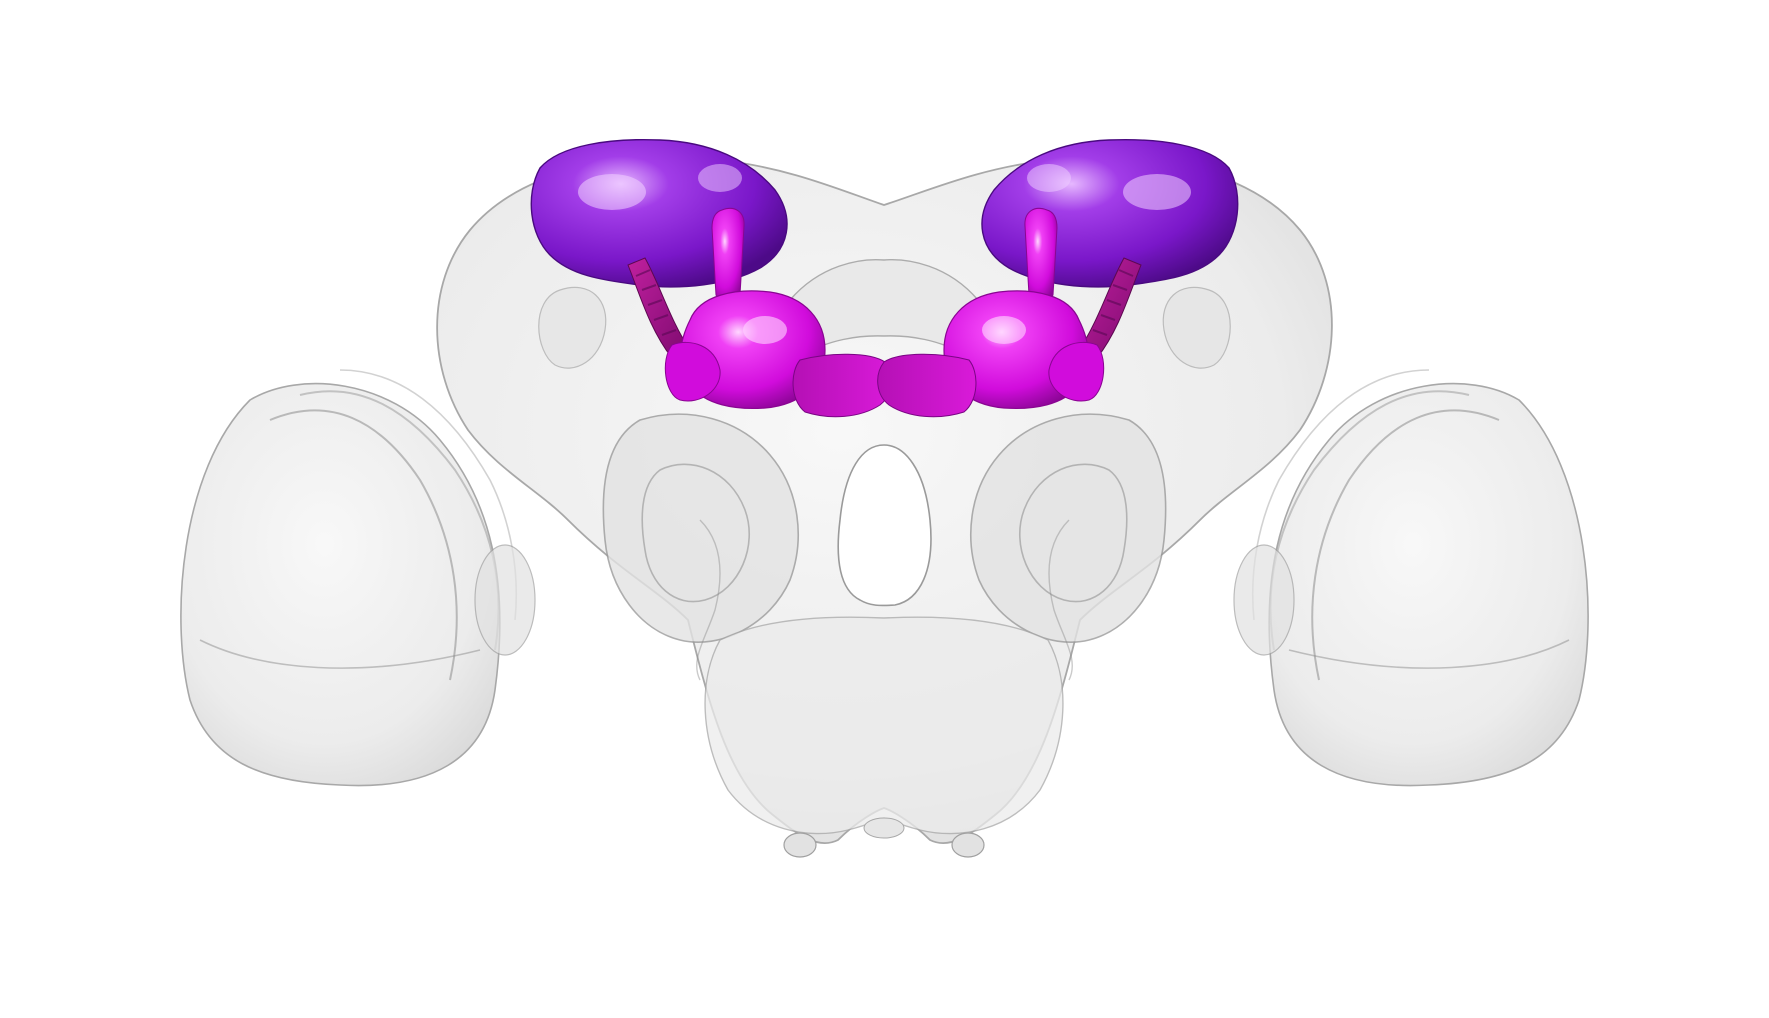 Image resolution: width=1769 pixels, height=1018 pixels. Describe the element at coordinates (842, 385) in the screenshot. I see `left-beta-lobe` at that location.